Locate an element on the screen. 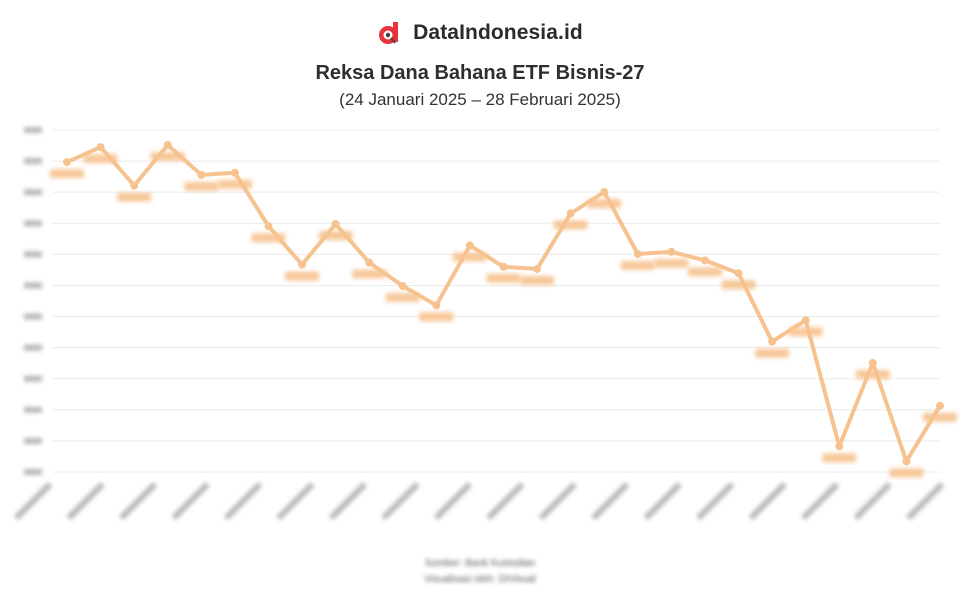 Image resolution: width=960 pixels, height=600 pixels. dataindonesia-logo-icon is located at coordinates (389, 33).